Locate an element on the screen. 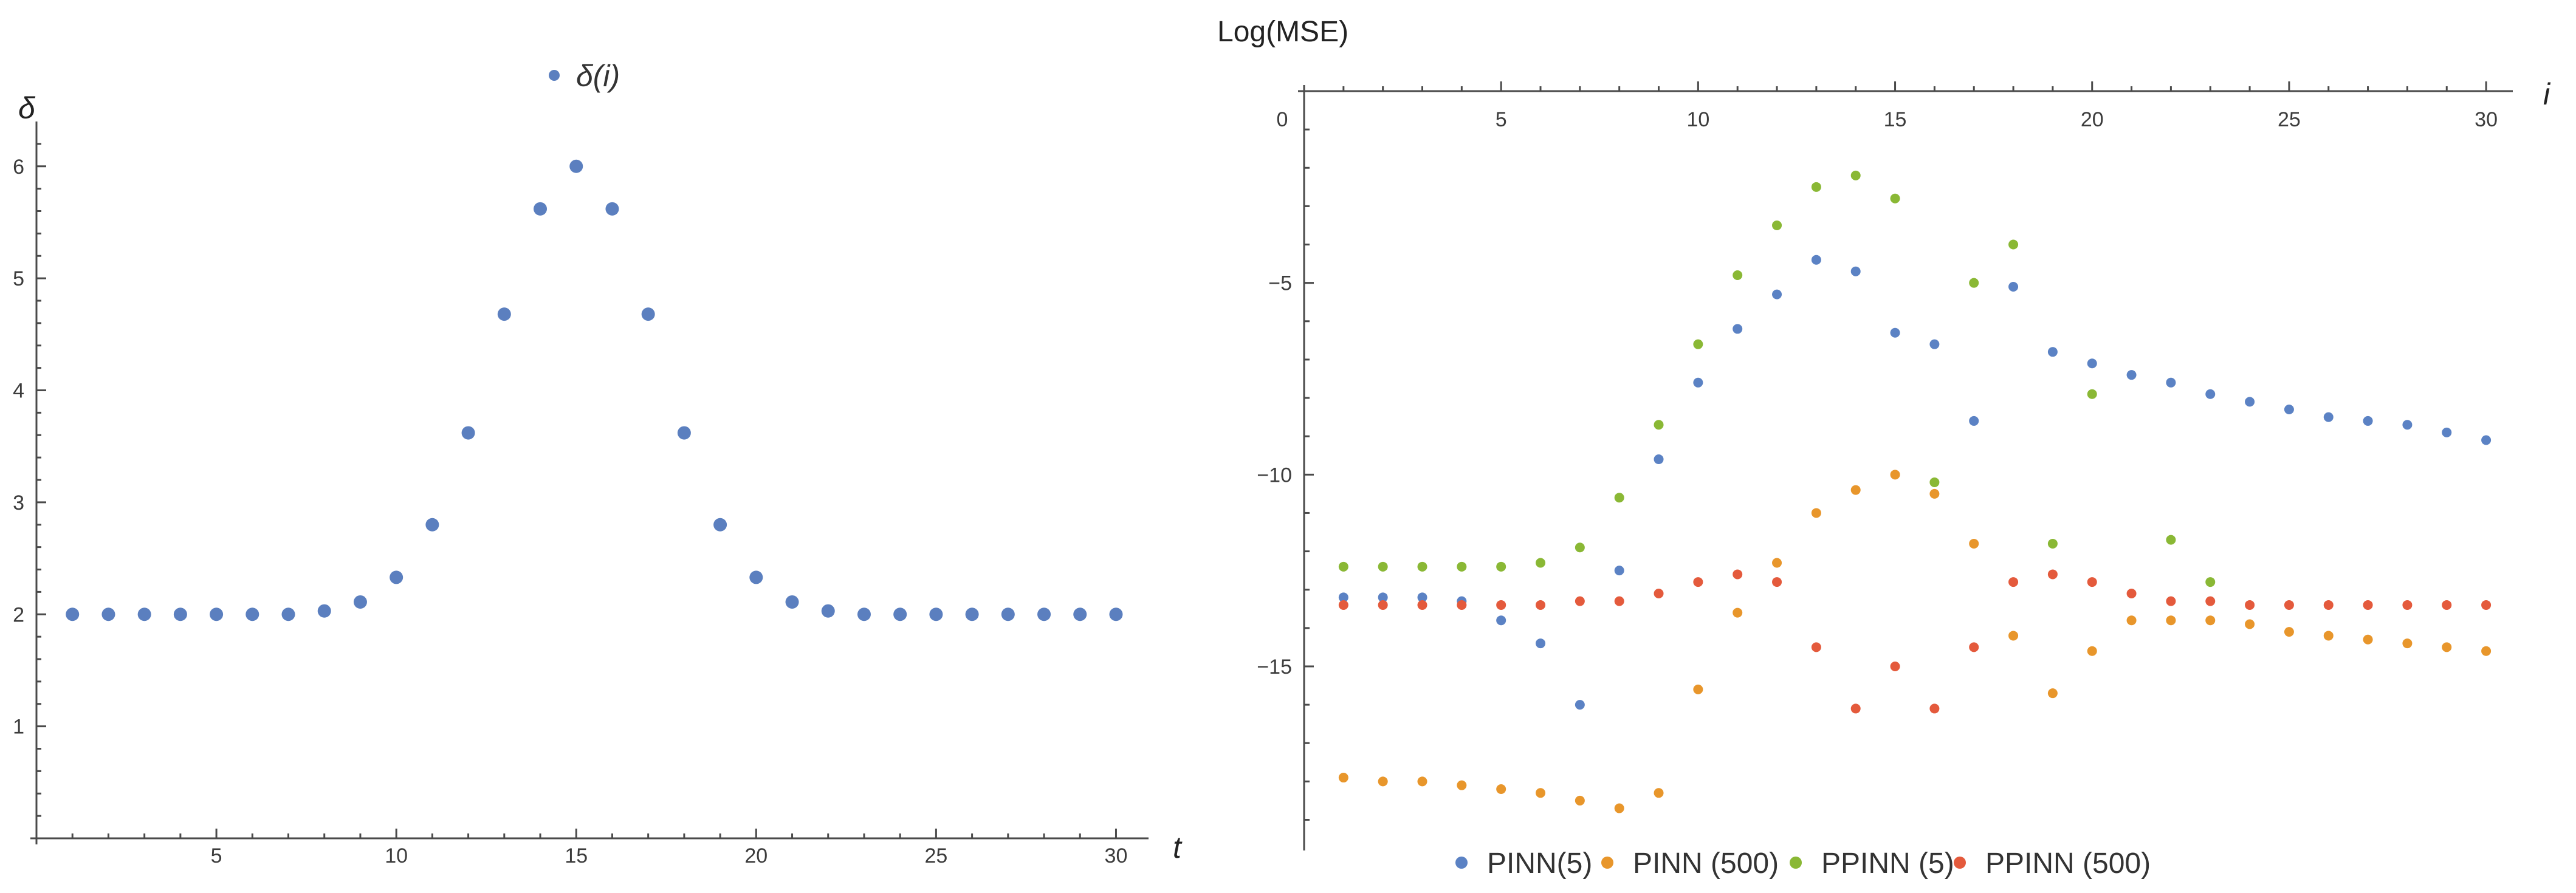 The height and width of the screenshot is (893, 2576). left-y-tick-label: 4 is located at coordinates (18, 391).